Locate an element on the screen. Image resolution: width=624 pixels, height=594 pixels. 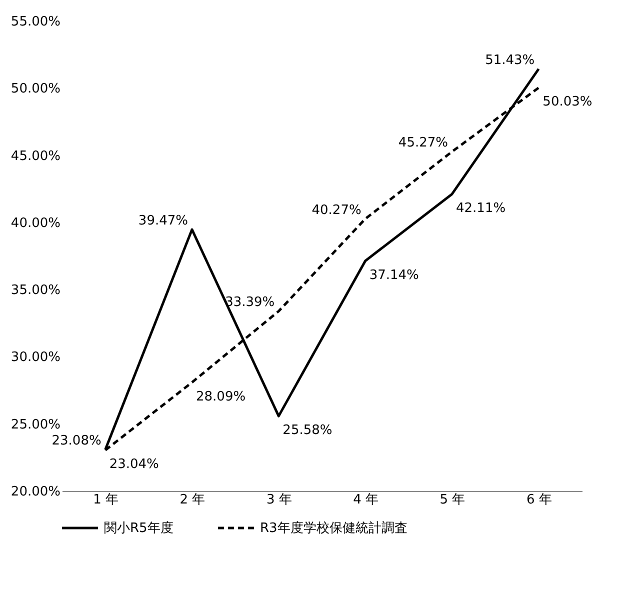
x-tick-label: 4 年 is located at coordinates (366, 500).